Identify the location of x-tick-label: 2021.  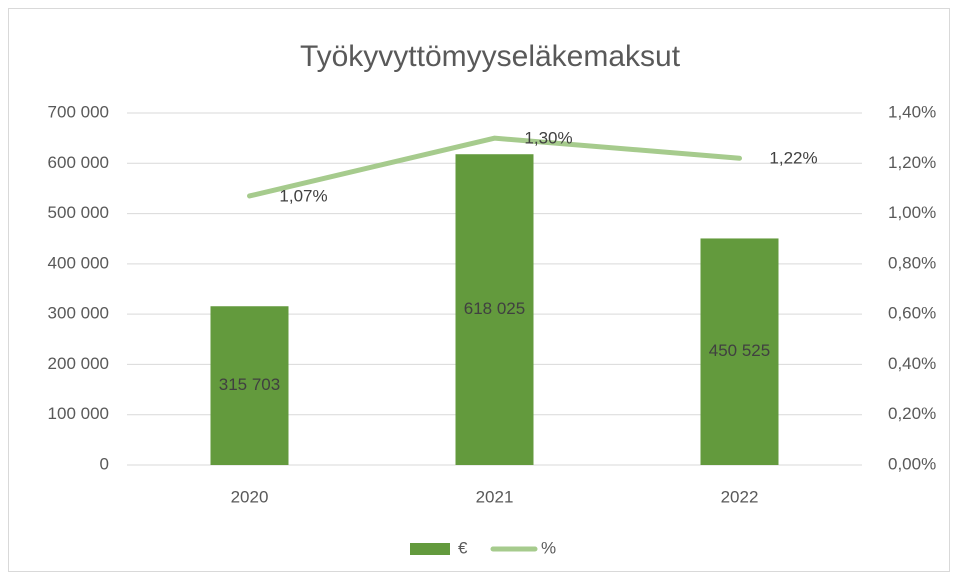
(495, 496).